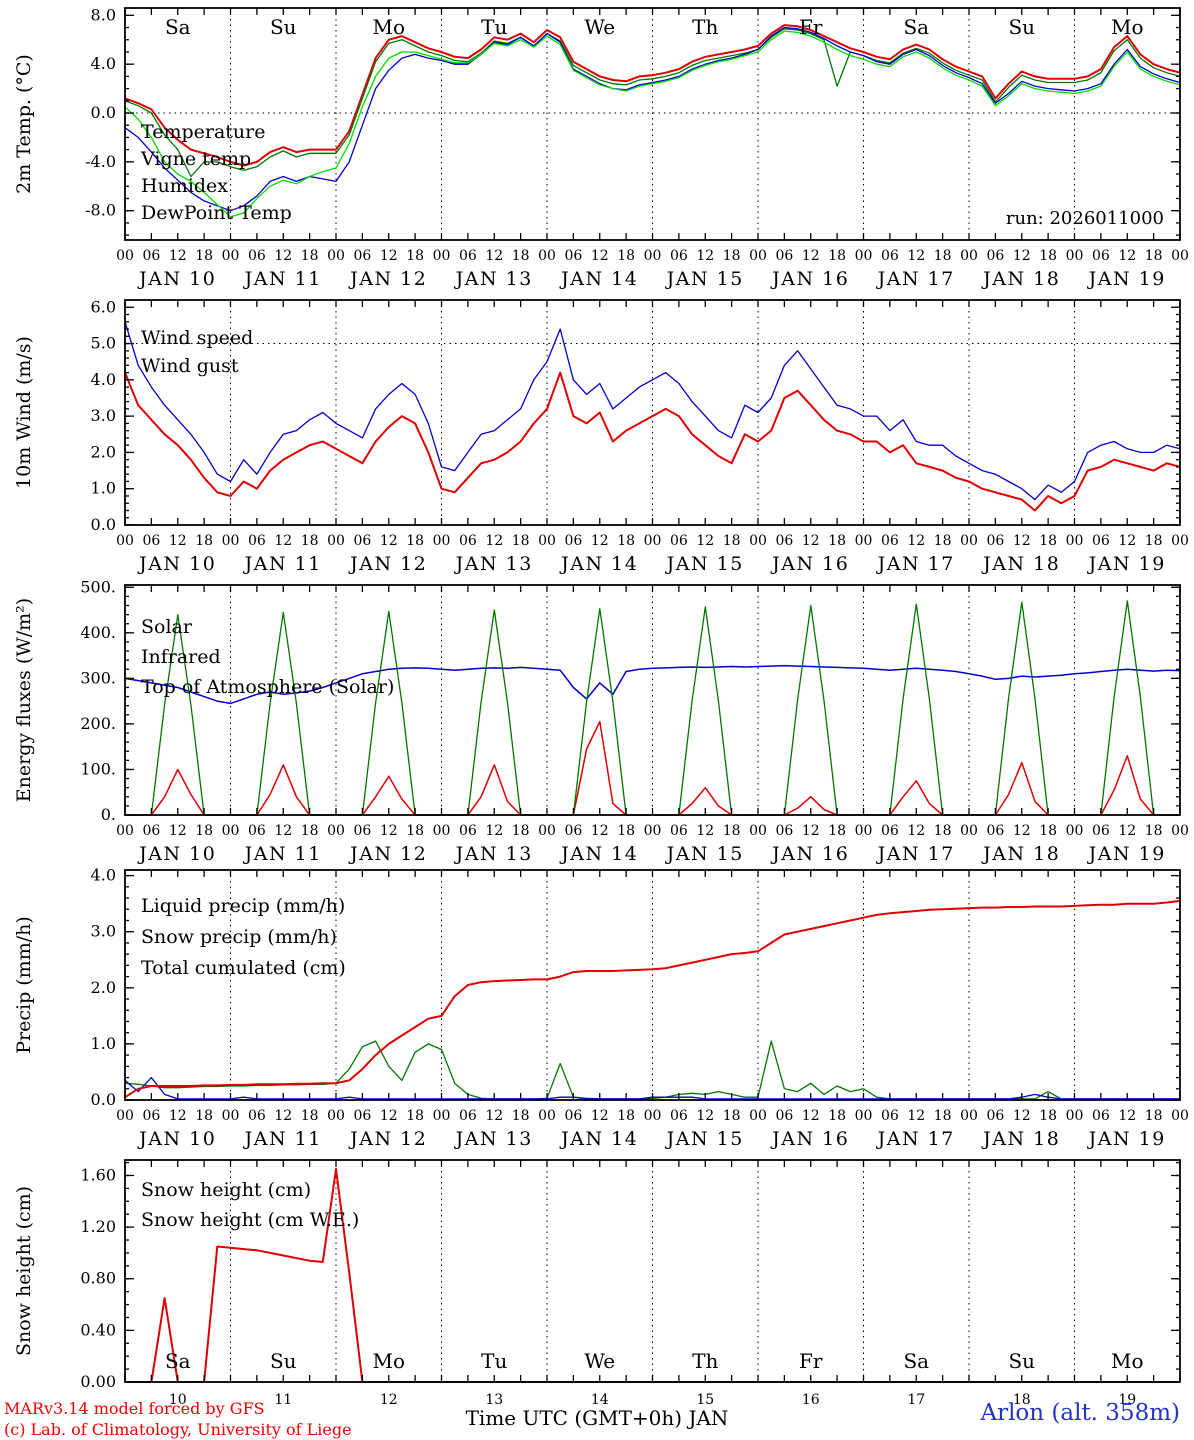 The image size is (1194, 1440). I want to click on series-wind-speed, so click(652, 441).